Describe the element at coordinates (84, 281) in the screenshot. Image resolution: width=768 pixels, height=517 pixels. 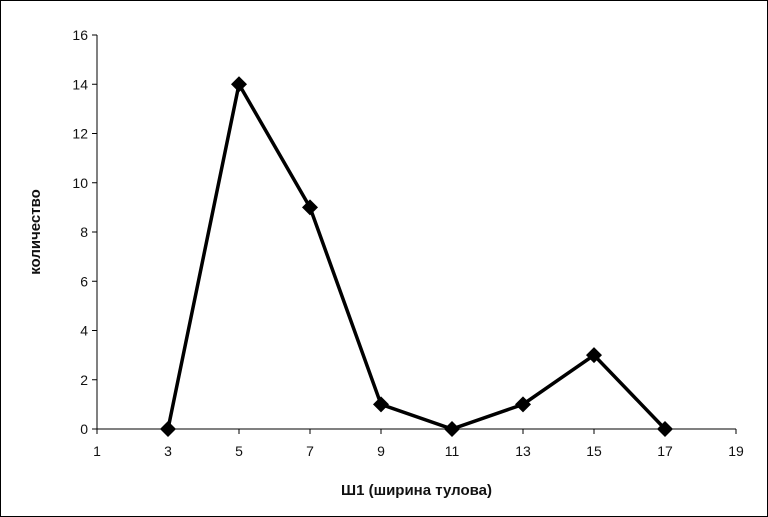
I see `y-tick-label: 6` at that location.